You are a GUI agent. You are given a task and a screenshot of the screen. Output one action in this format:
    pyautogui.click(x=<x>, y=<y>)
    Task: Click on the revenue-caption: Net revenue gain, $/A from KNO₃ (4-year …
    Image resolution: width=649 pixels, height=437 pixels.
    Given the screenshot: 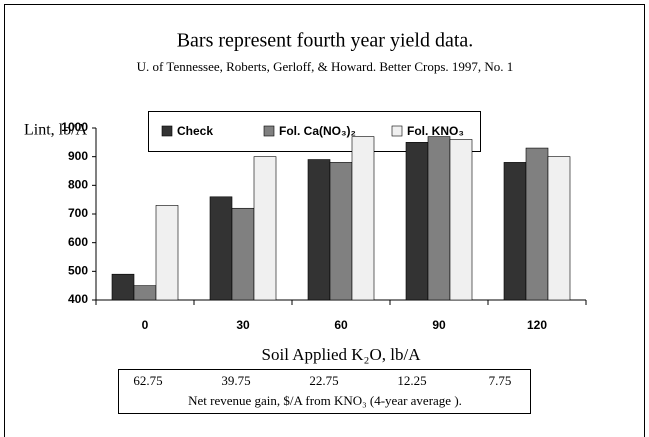 What is the action you would take?
    pyautogui.click(x=325, y=400)
    